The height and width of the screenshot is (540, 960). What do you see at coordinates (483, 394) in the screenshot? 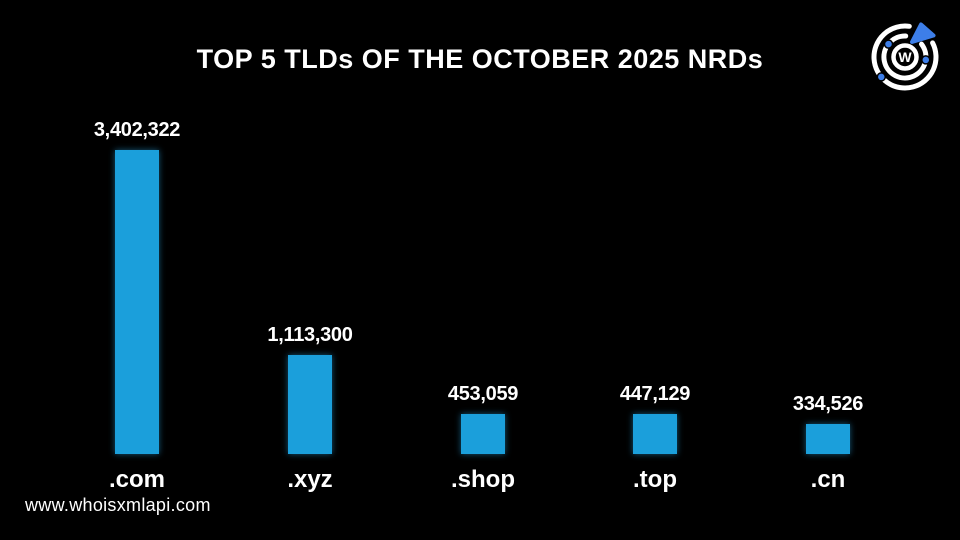
I see `bar-value-label: 453,059` at bounding box center [483, 394].